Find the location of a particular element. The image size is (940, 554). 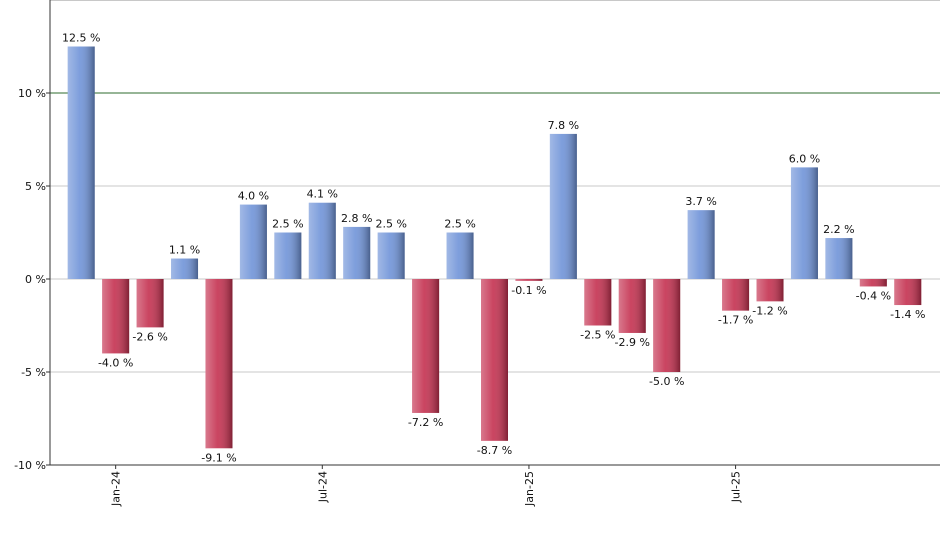

value-label: -0.1 % is located at coordinates (528, 290).